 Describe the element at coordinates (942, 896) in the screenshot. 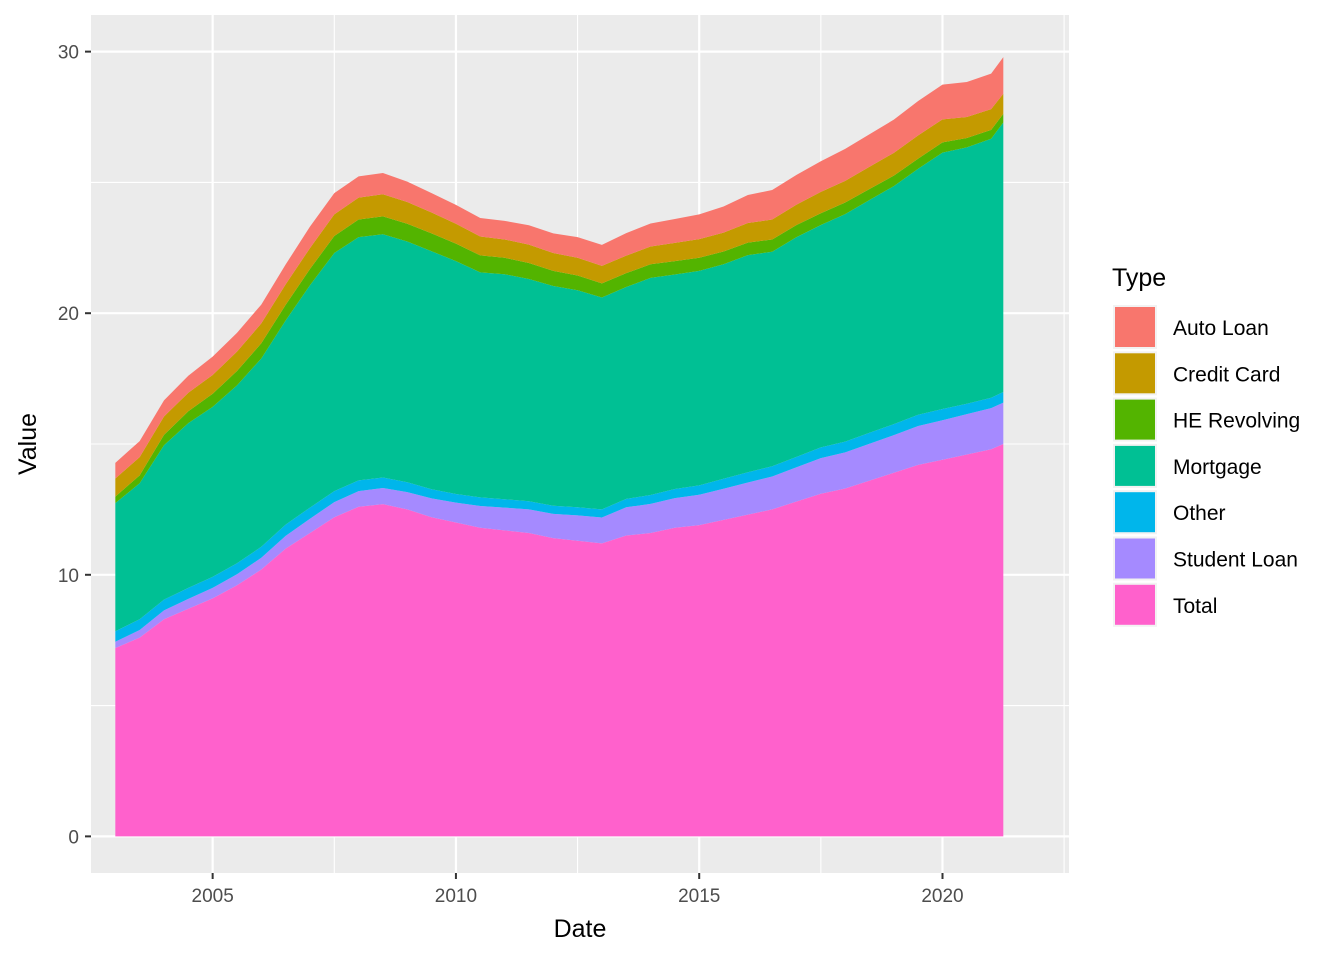

I see `x-tick-label: 2020` at that location.